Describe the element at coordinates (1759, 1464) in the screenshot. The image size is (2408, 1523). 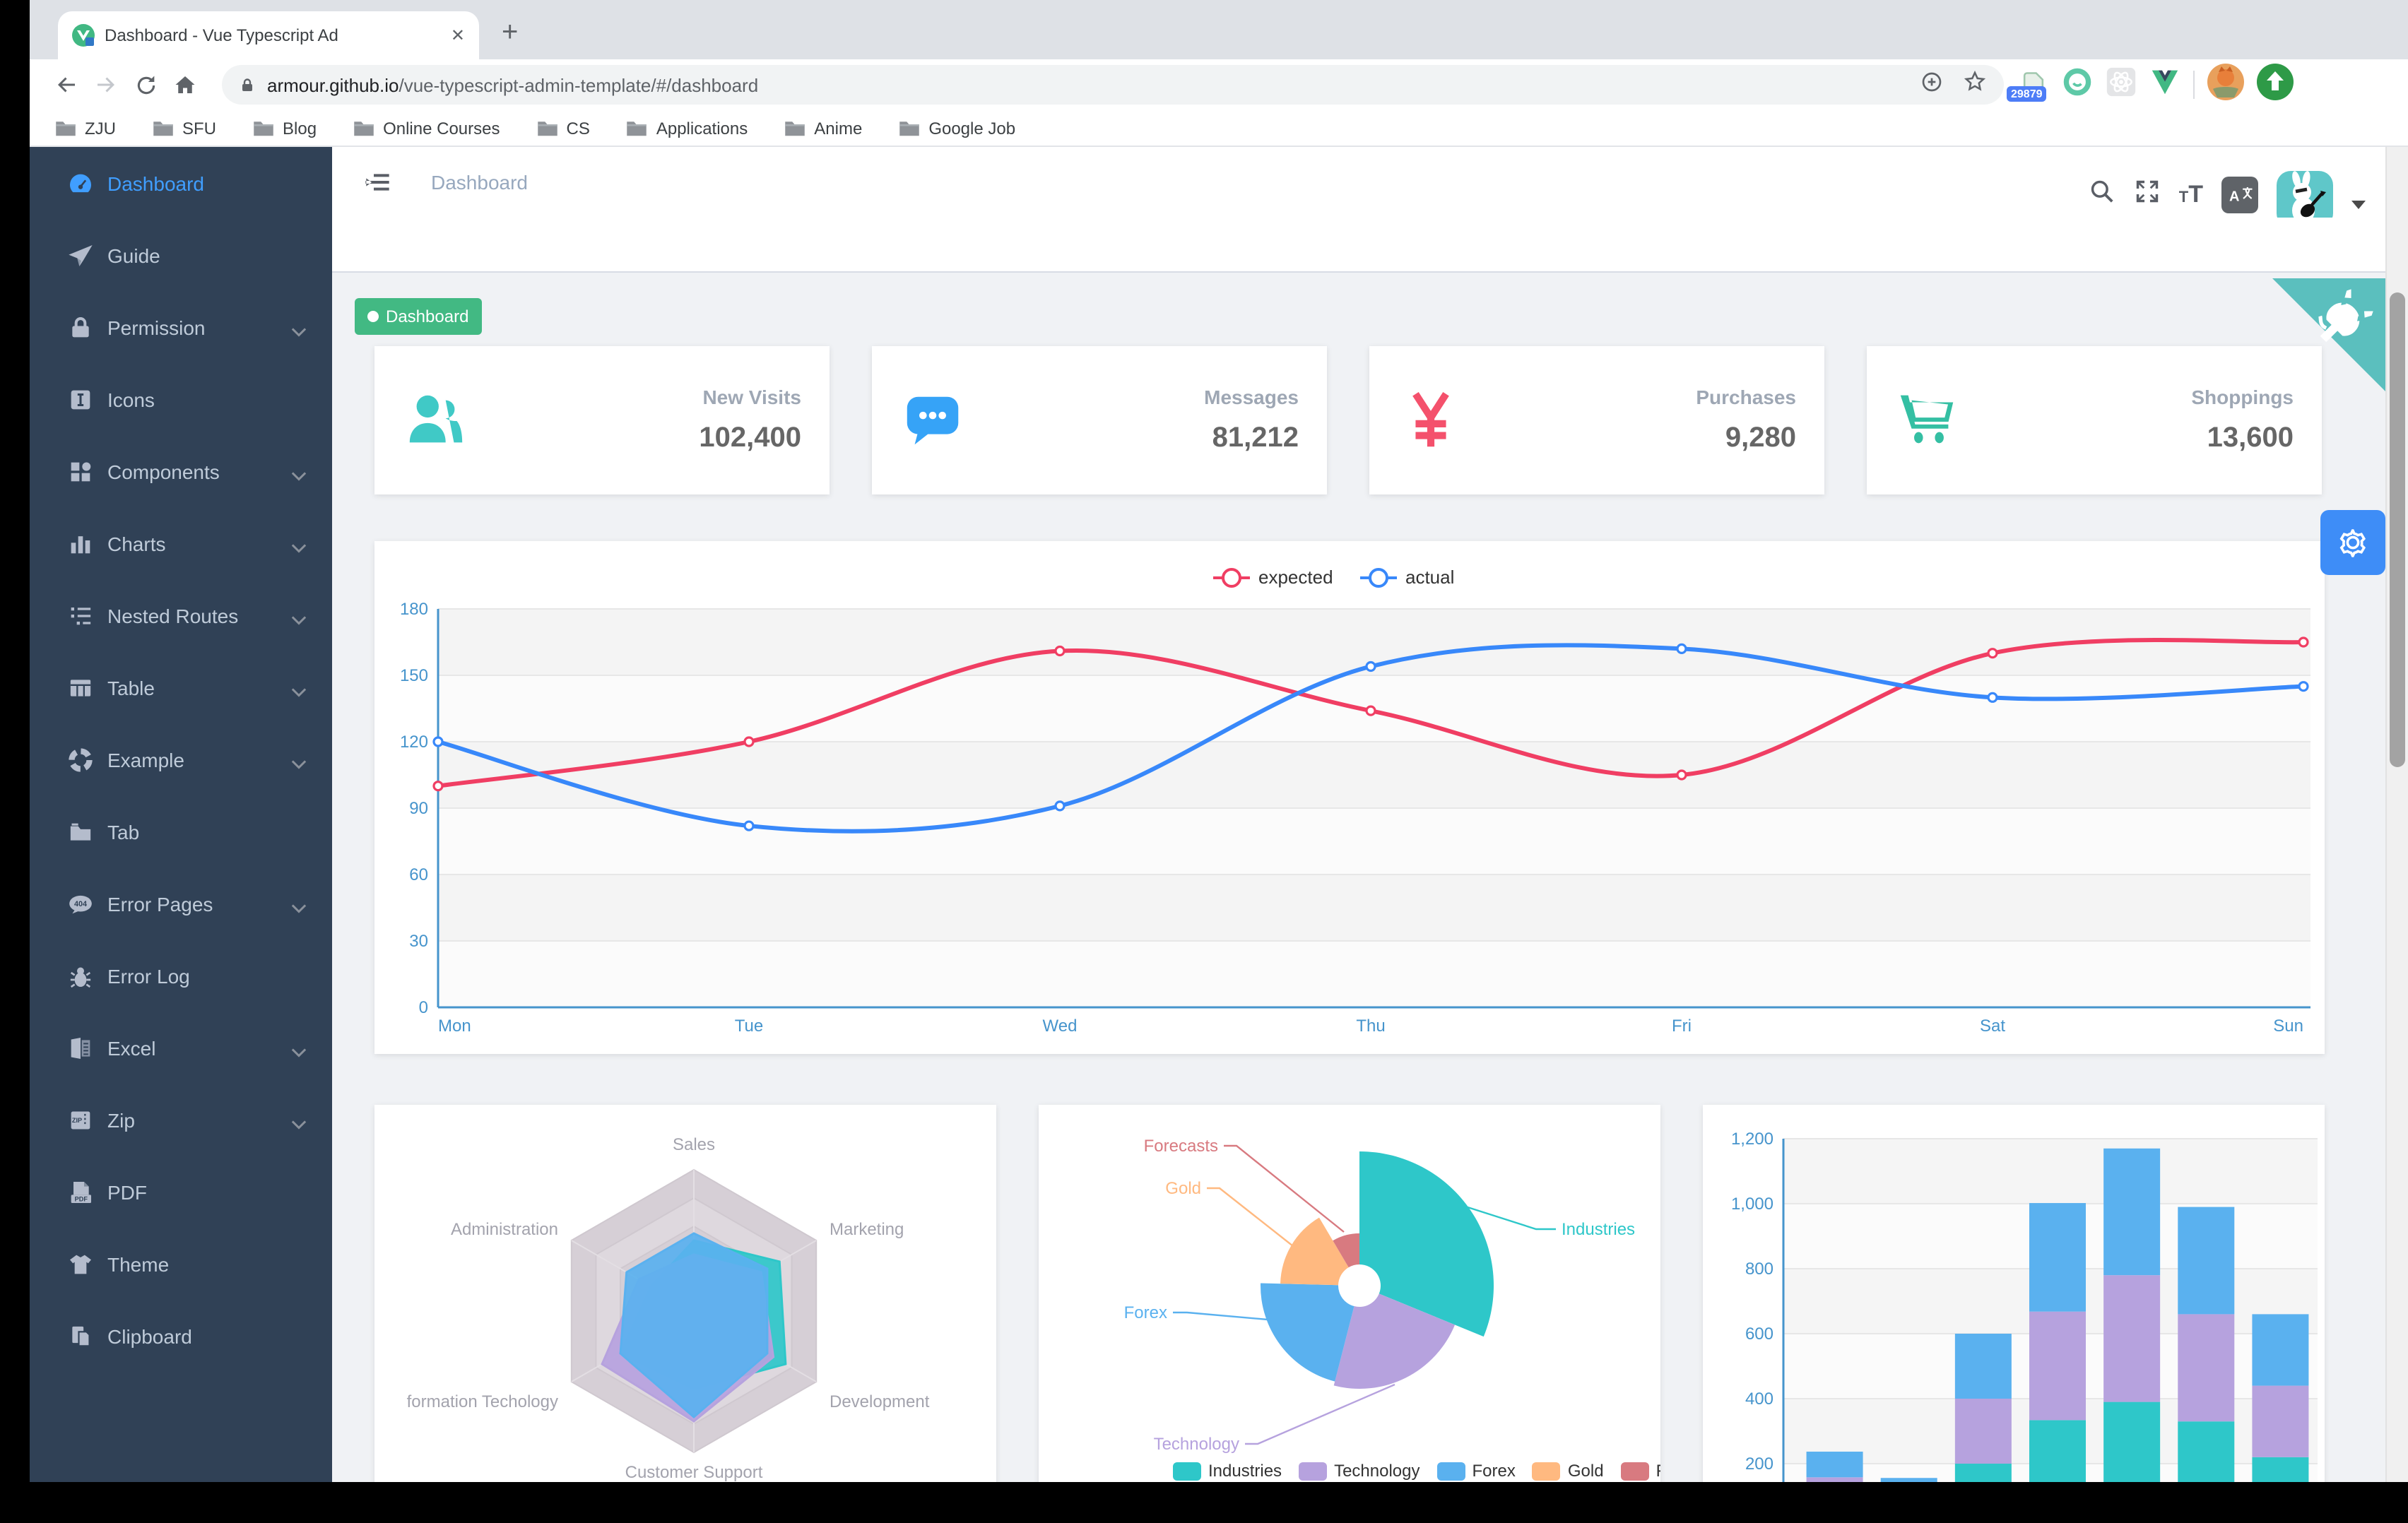
I see `svg-text: 200` at that location.